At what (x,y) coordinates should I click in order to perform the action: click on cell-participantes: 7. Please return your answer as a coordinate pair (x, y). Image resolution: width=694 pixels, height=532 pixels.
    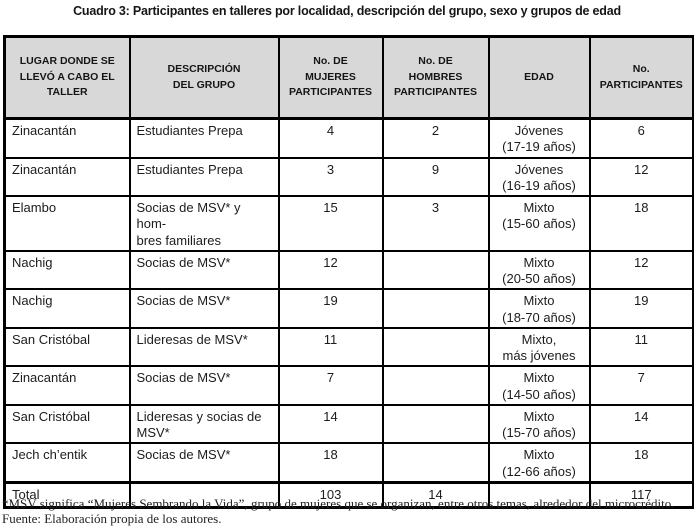
    Looking at the image, I should click on (641, 385).